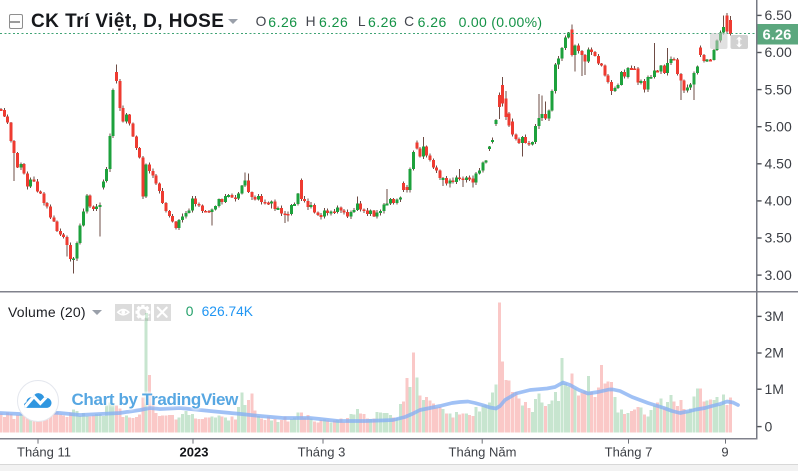 The image size is (798, 471). Describe the element at coordinates (778, 126) in the screenshot. I see `svg-text: 5.00` at that location.